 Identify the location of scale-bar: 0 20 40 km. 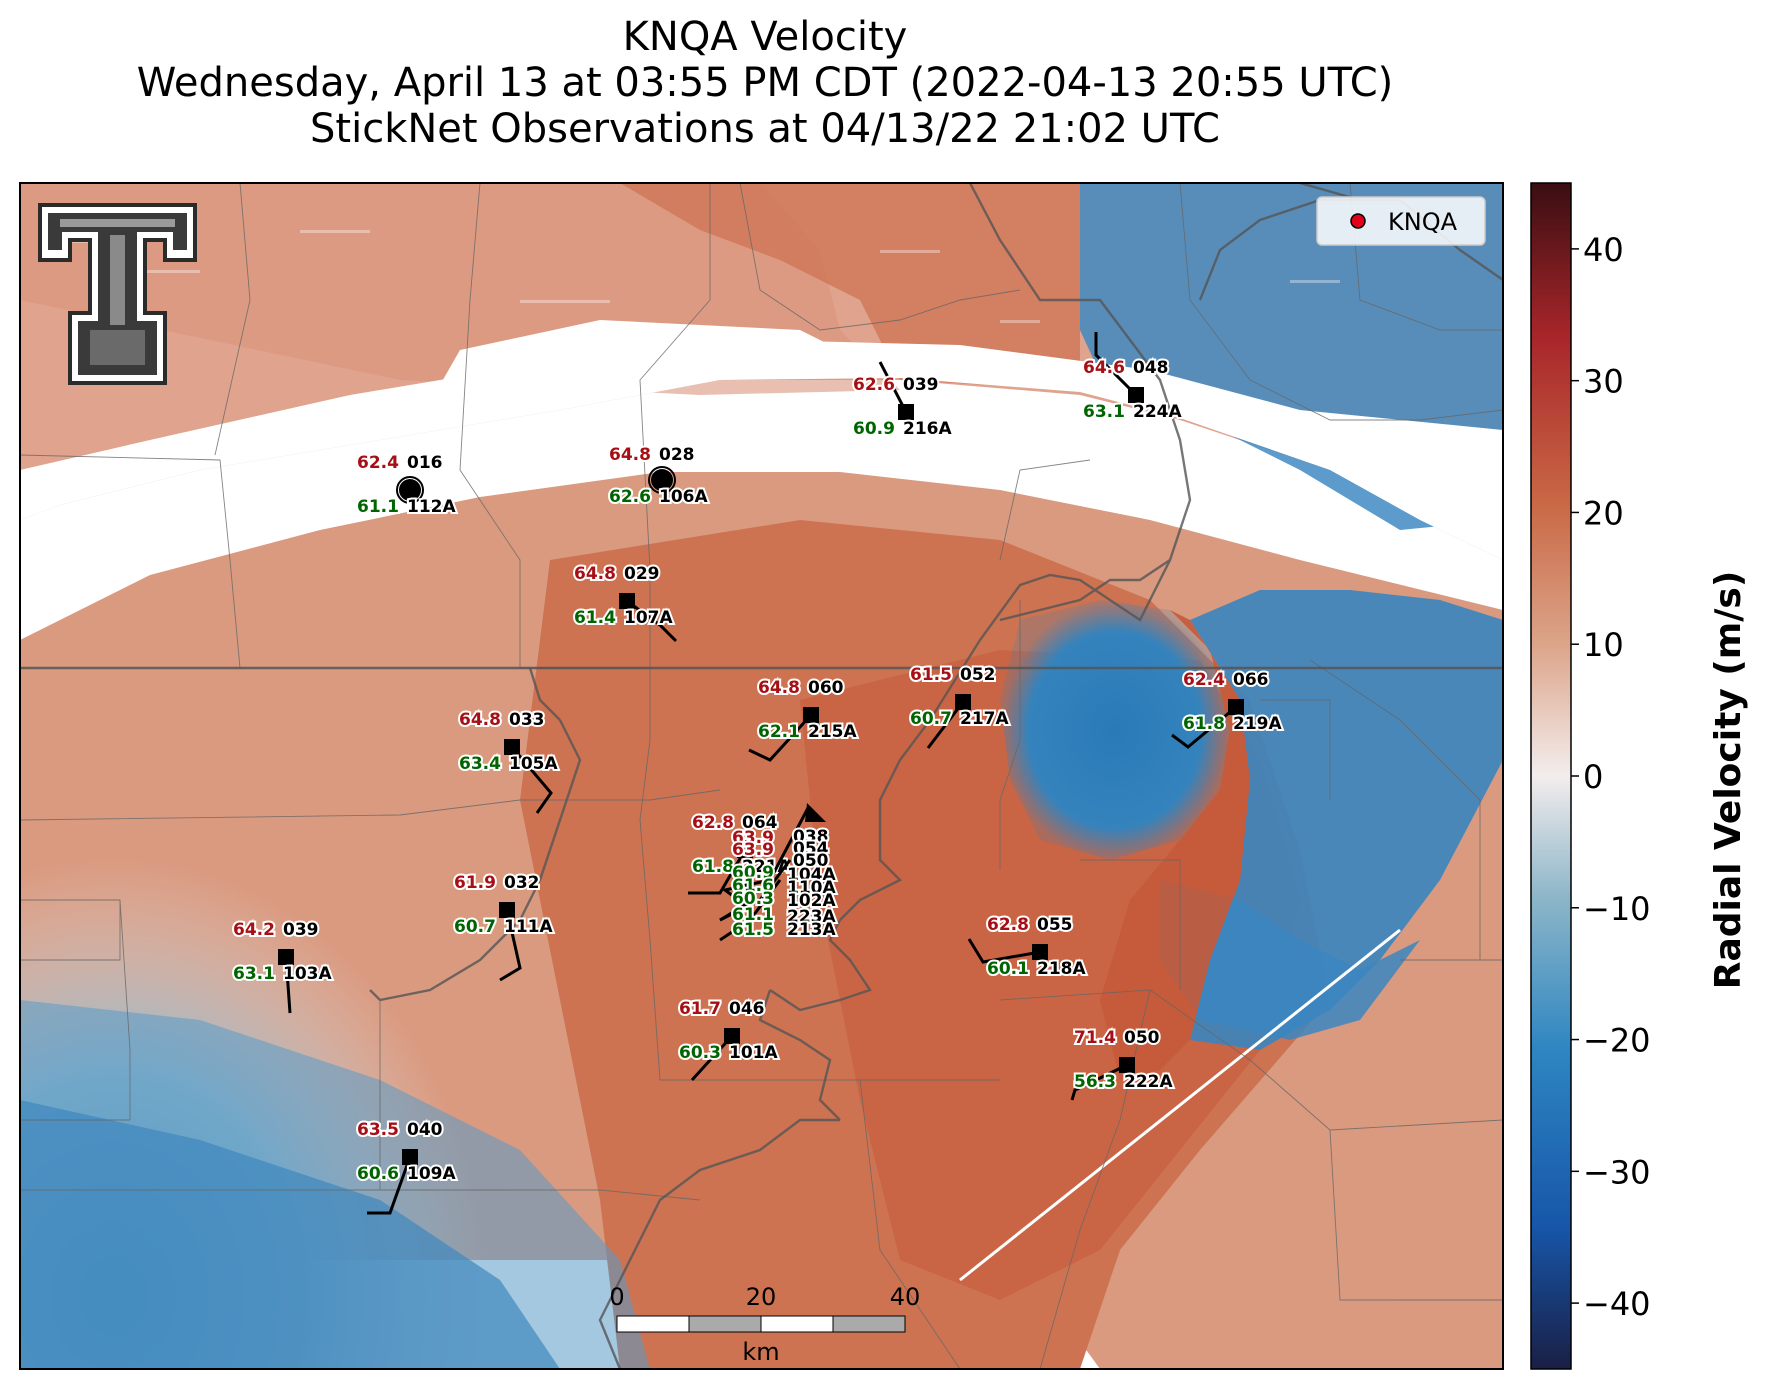
(764, 1324).